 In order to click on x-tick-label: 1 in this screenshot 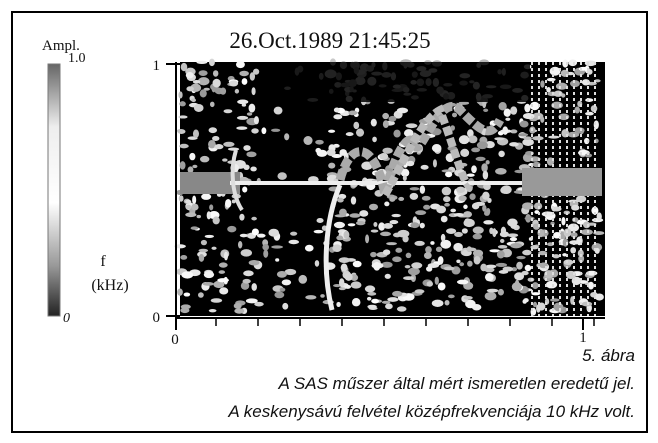, I will do `click(583, 338)`.